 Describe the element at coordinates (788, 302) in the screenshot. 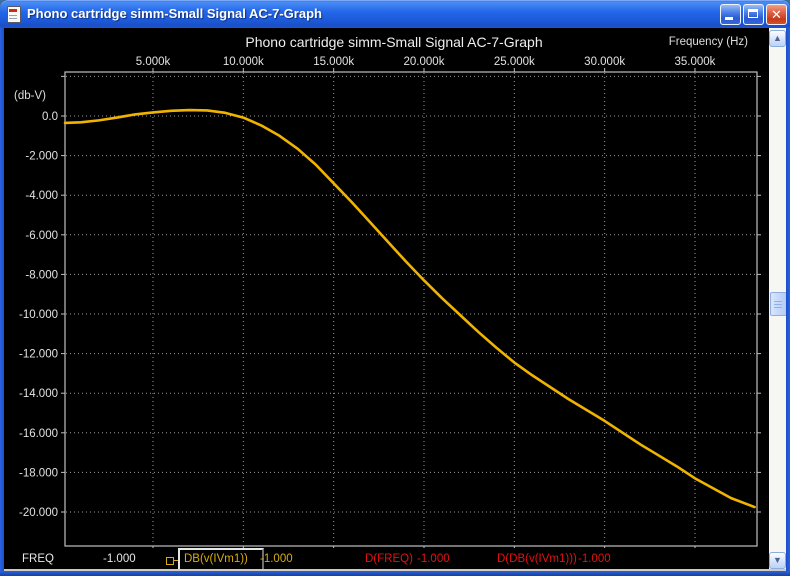

I see `window-border-right` at that location.